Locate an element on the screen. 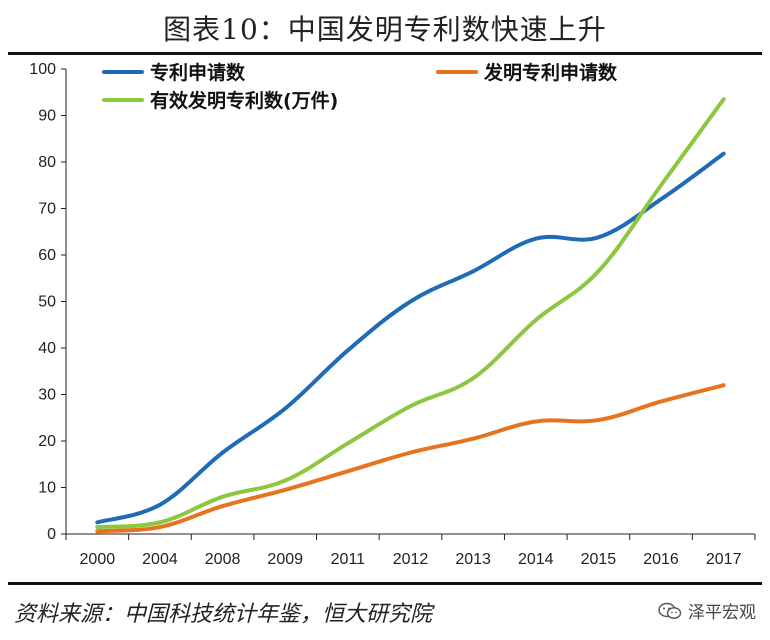 The height and width of the screenshot is (640, 770). x-tick-label: 2014 is located at coordinates (536, 559).